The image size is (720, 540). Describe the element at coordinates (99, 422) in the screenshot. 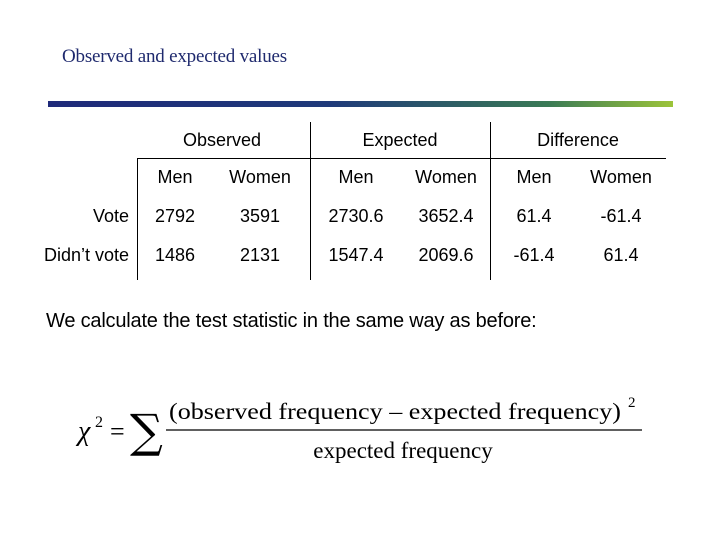

I see `chi-exponent: 2` at that location.